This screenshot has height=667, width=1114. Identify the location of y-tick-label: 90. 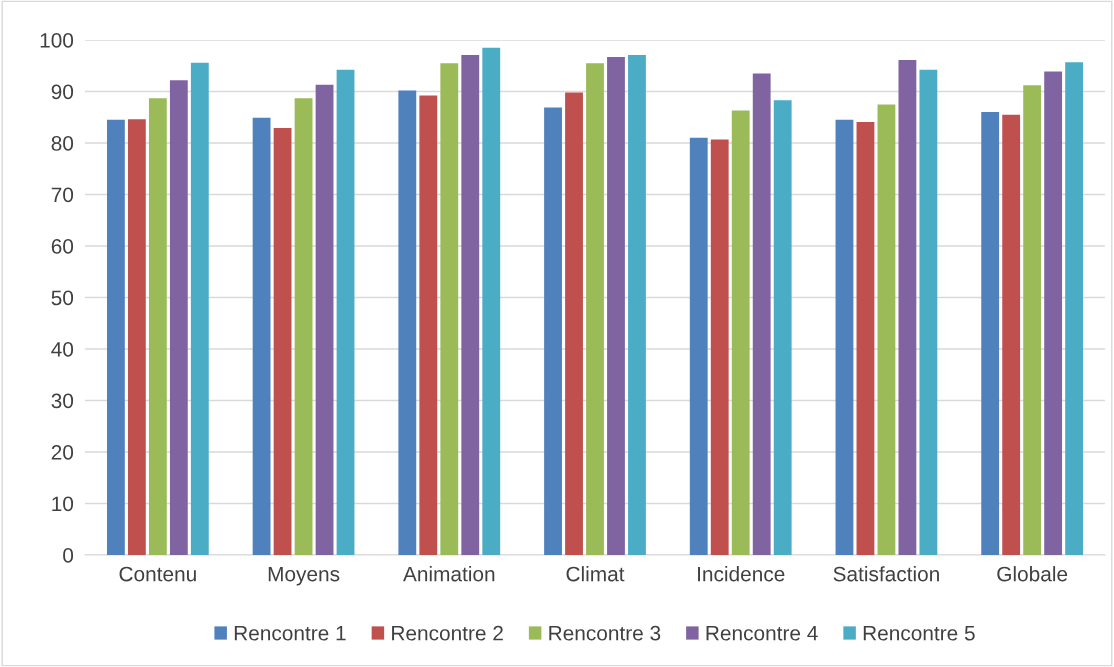
(62, 92).